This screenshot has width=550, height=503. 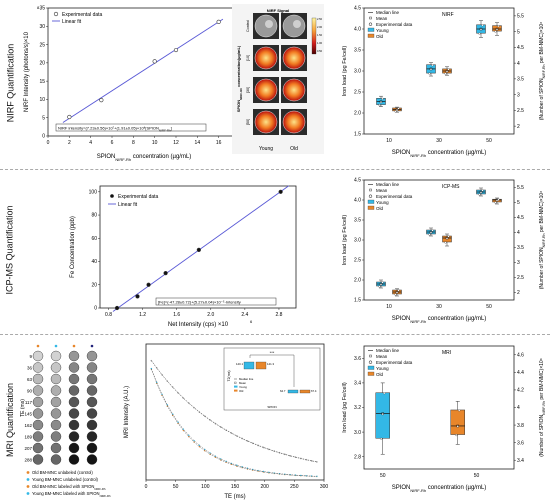 What do you see at coordinates (357, 201) in the screenshot?
I see `y-tick-label: 4.0` at bounding box center [357, 201].